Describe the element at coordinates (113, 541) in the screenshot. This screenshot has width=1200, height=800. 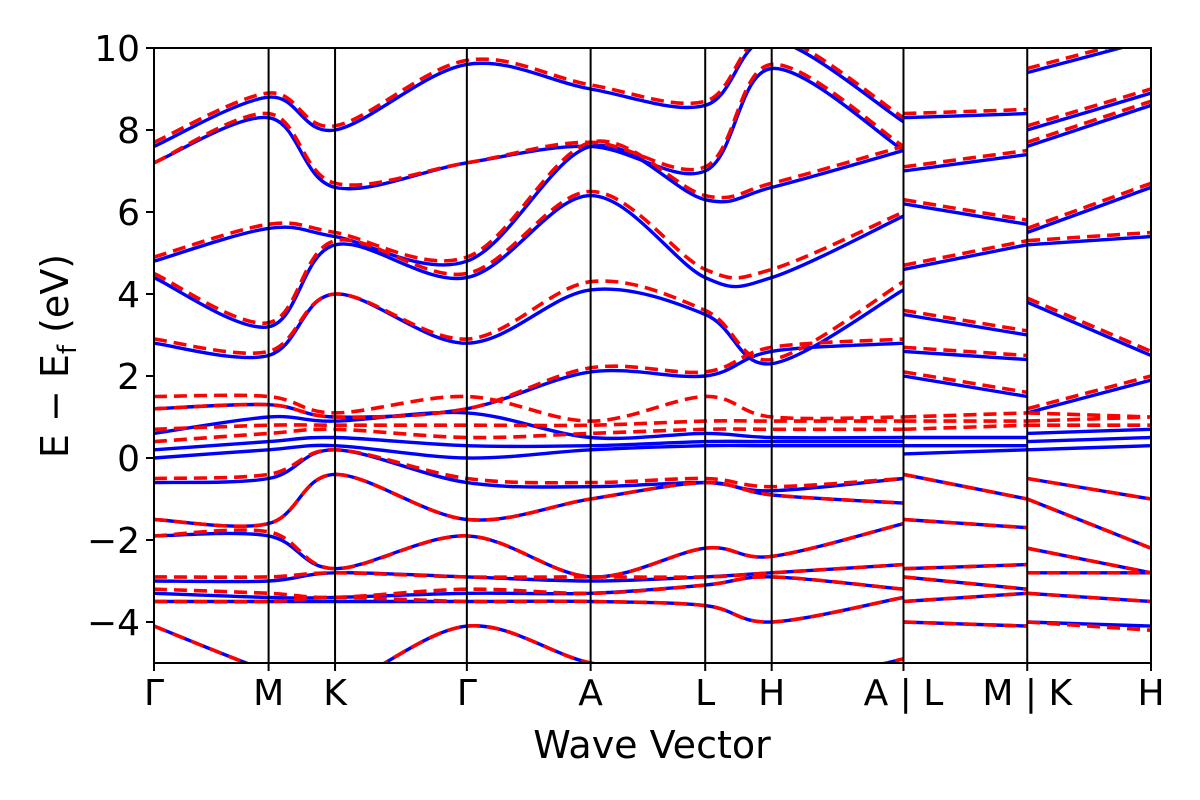
I see `y-tick-label: −2` at that location.